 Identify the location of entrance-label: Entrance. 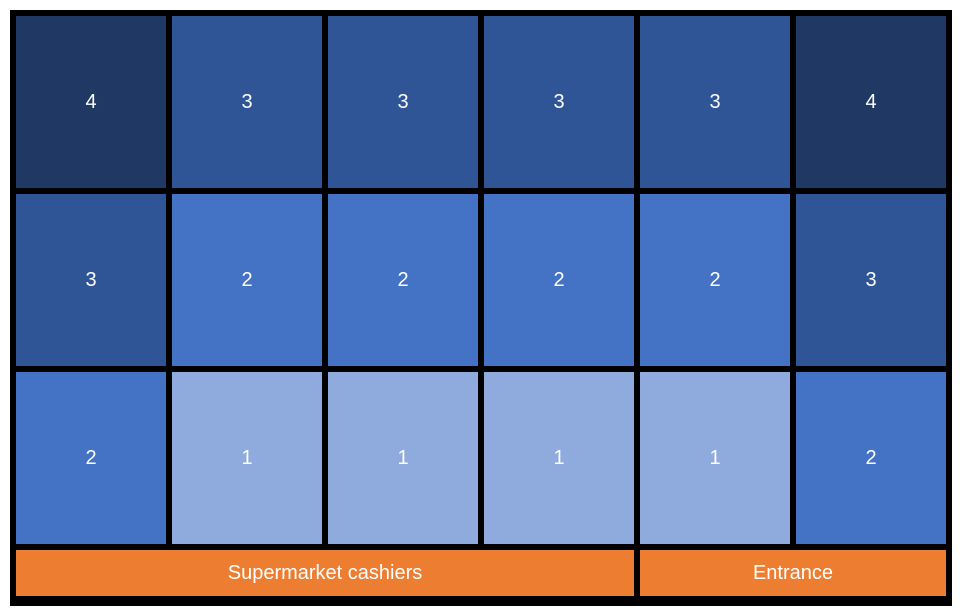
(793, 572).